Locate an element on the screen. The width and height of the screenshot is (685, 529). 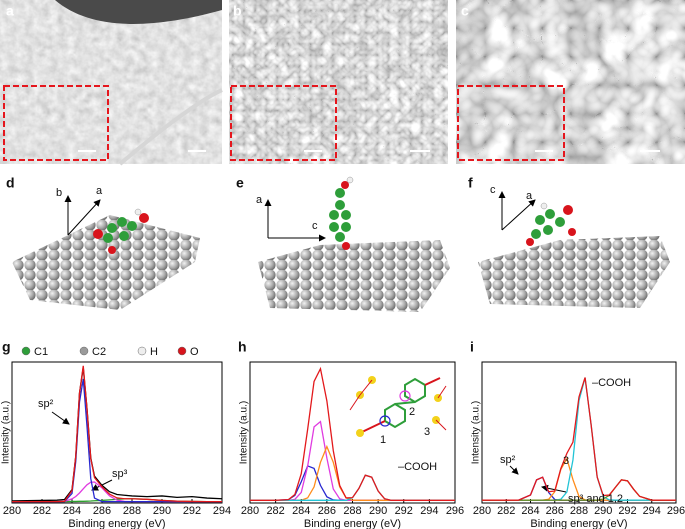
panel-label: b is located at coordinates (237, 11).